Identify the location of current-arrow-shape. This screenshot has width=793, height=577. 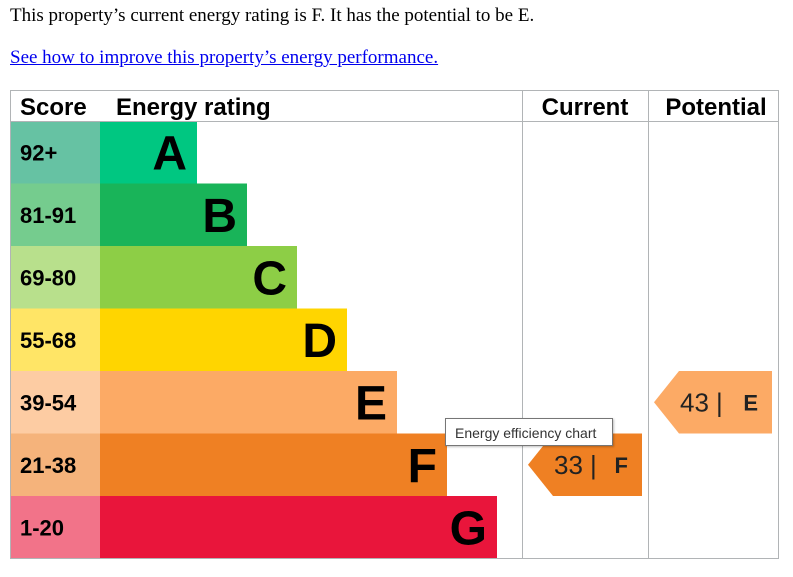
(585, 464).